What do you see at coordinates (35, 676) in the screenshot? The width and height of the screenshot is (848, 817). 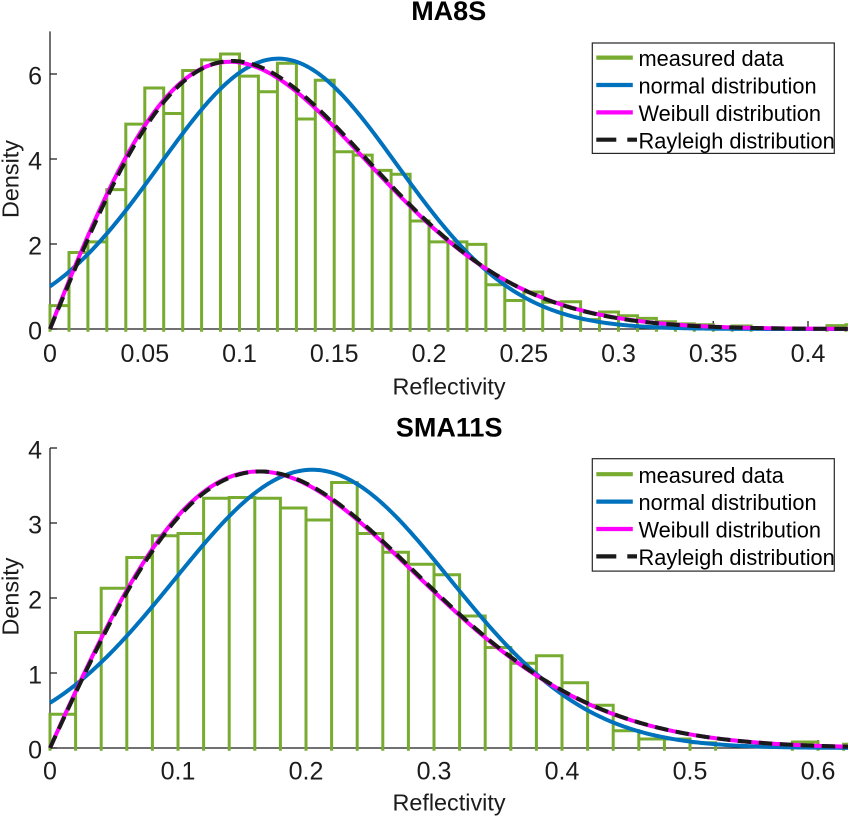 I see `svg-text: 1` at bounding box center [35, 676].